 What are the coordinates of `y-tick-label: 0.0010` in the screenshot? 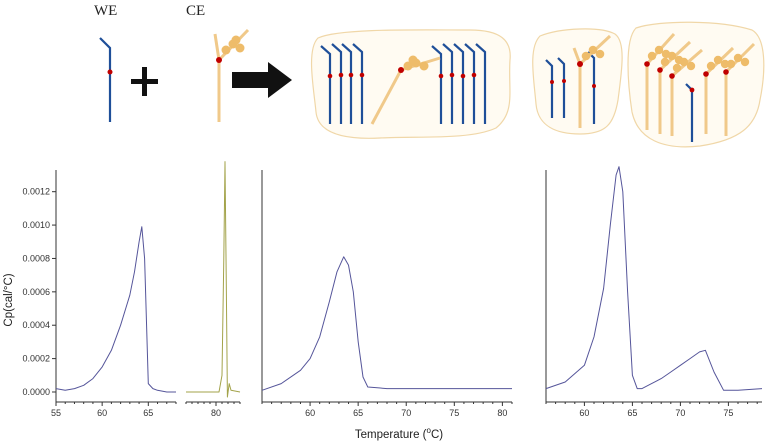 It's located at (36, 225).